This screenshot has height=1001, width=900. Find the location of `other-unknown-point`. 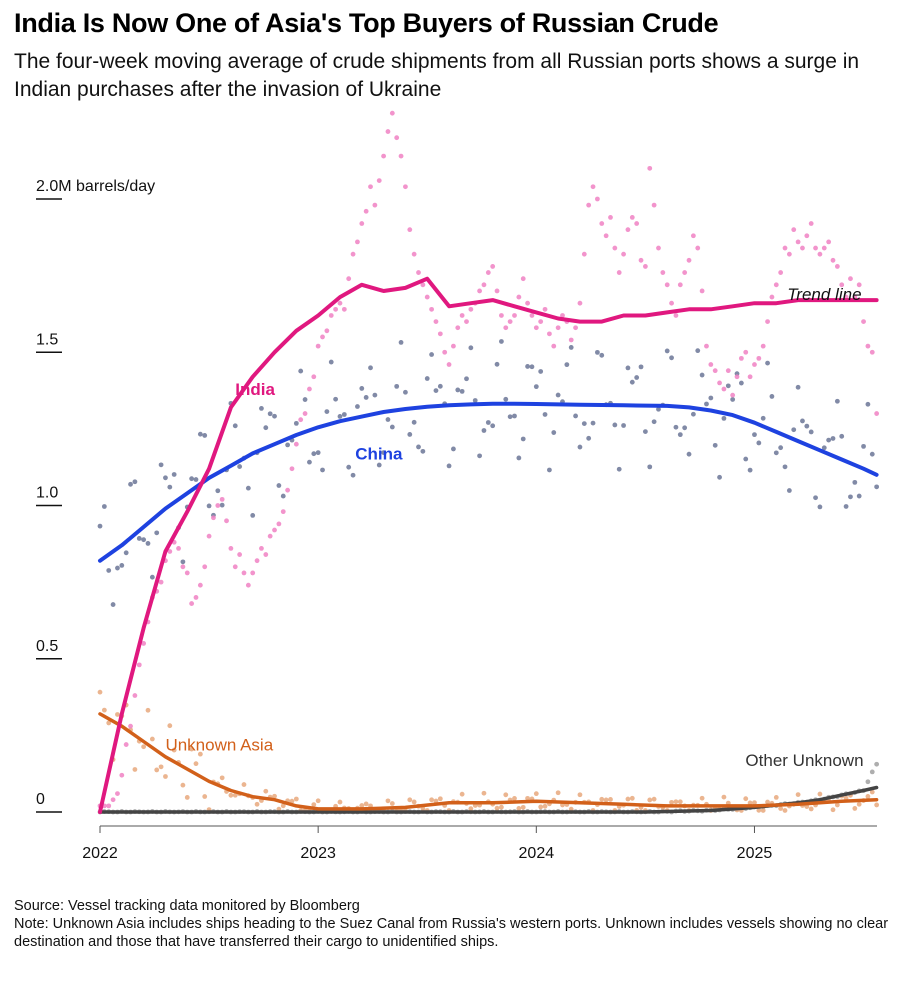

other-unknown-point is located at coordinates (872, 772).